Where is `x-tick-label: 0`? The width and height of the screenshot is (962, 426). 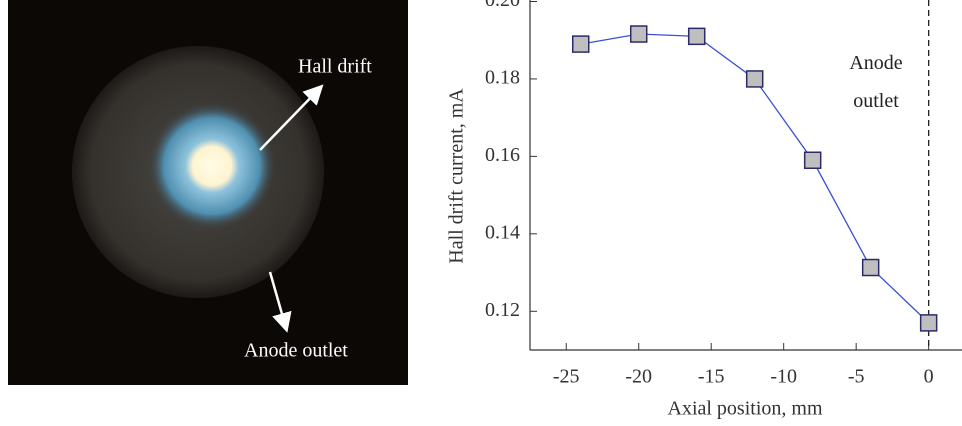
x-tick-label: 0 is located at coordinates (929, 377).